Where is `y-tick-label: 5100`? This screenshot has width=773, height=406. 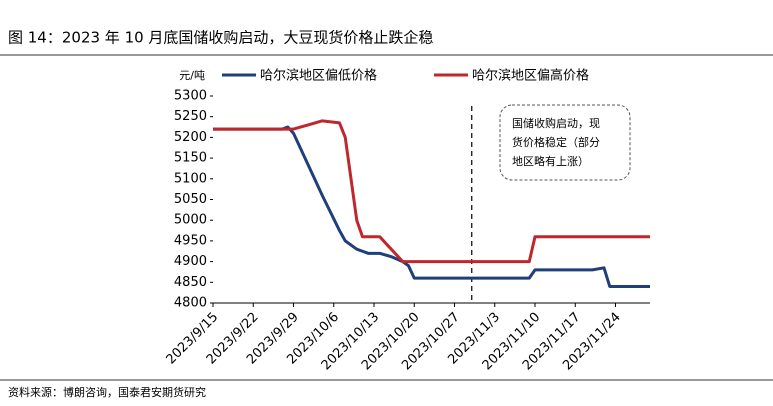
y-tick-label: 5100 is located at coordinates (190, 178).